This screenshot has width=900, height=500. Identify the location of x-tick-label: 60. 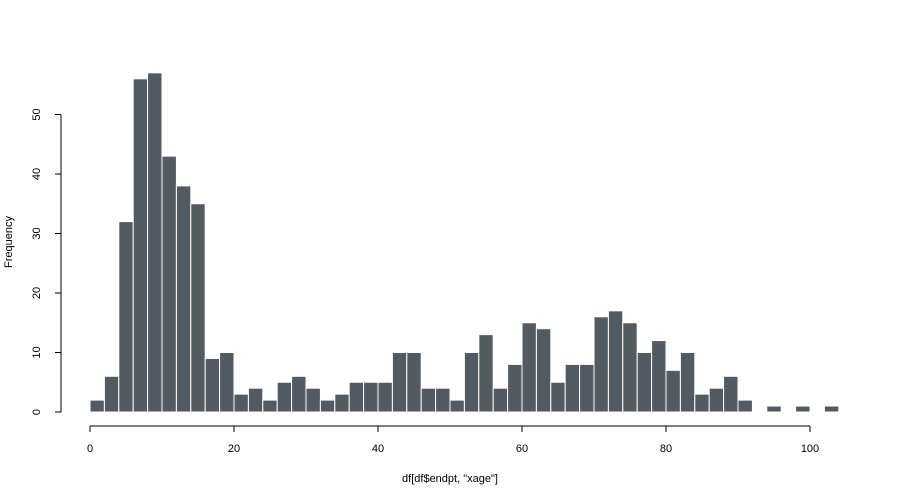
(522, 449).